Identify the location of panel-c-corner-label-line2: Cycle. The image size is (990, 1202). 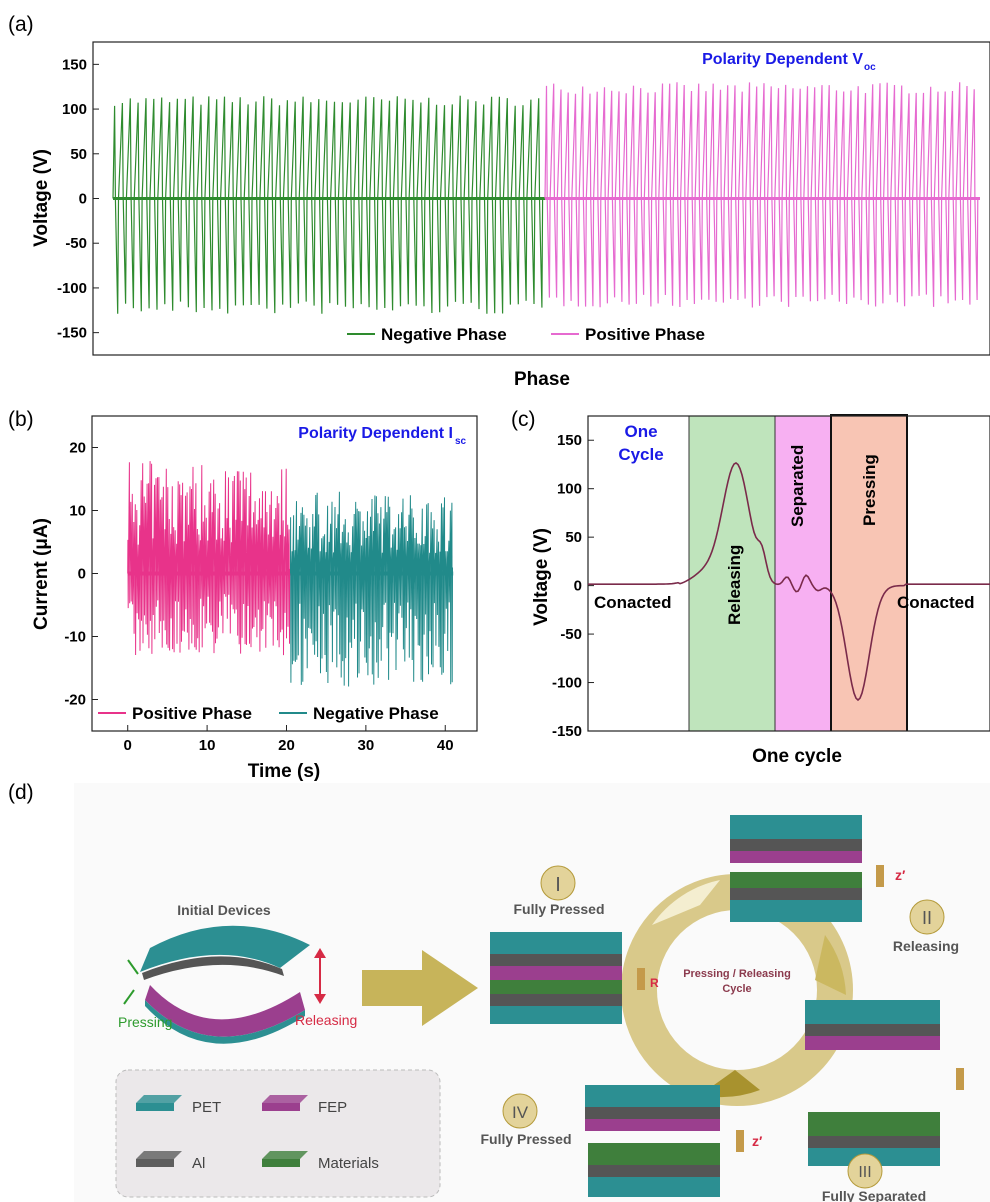
(640, 454).